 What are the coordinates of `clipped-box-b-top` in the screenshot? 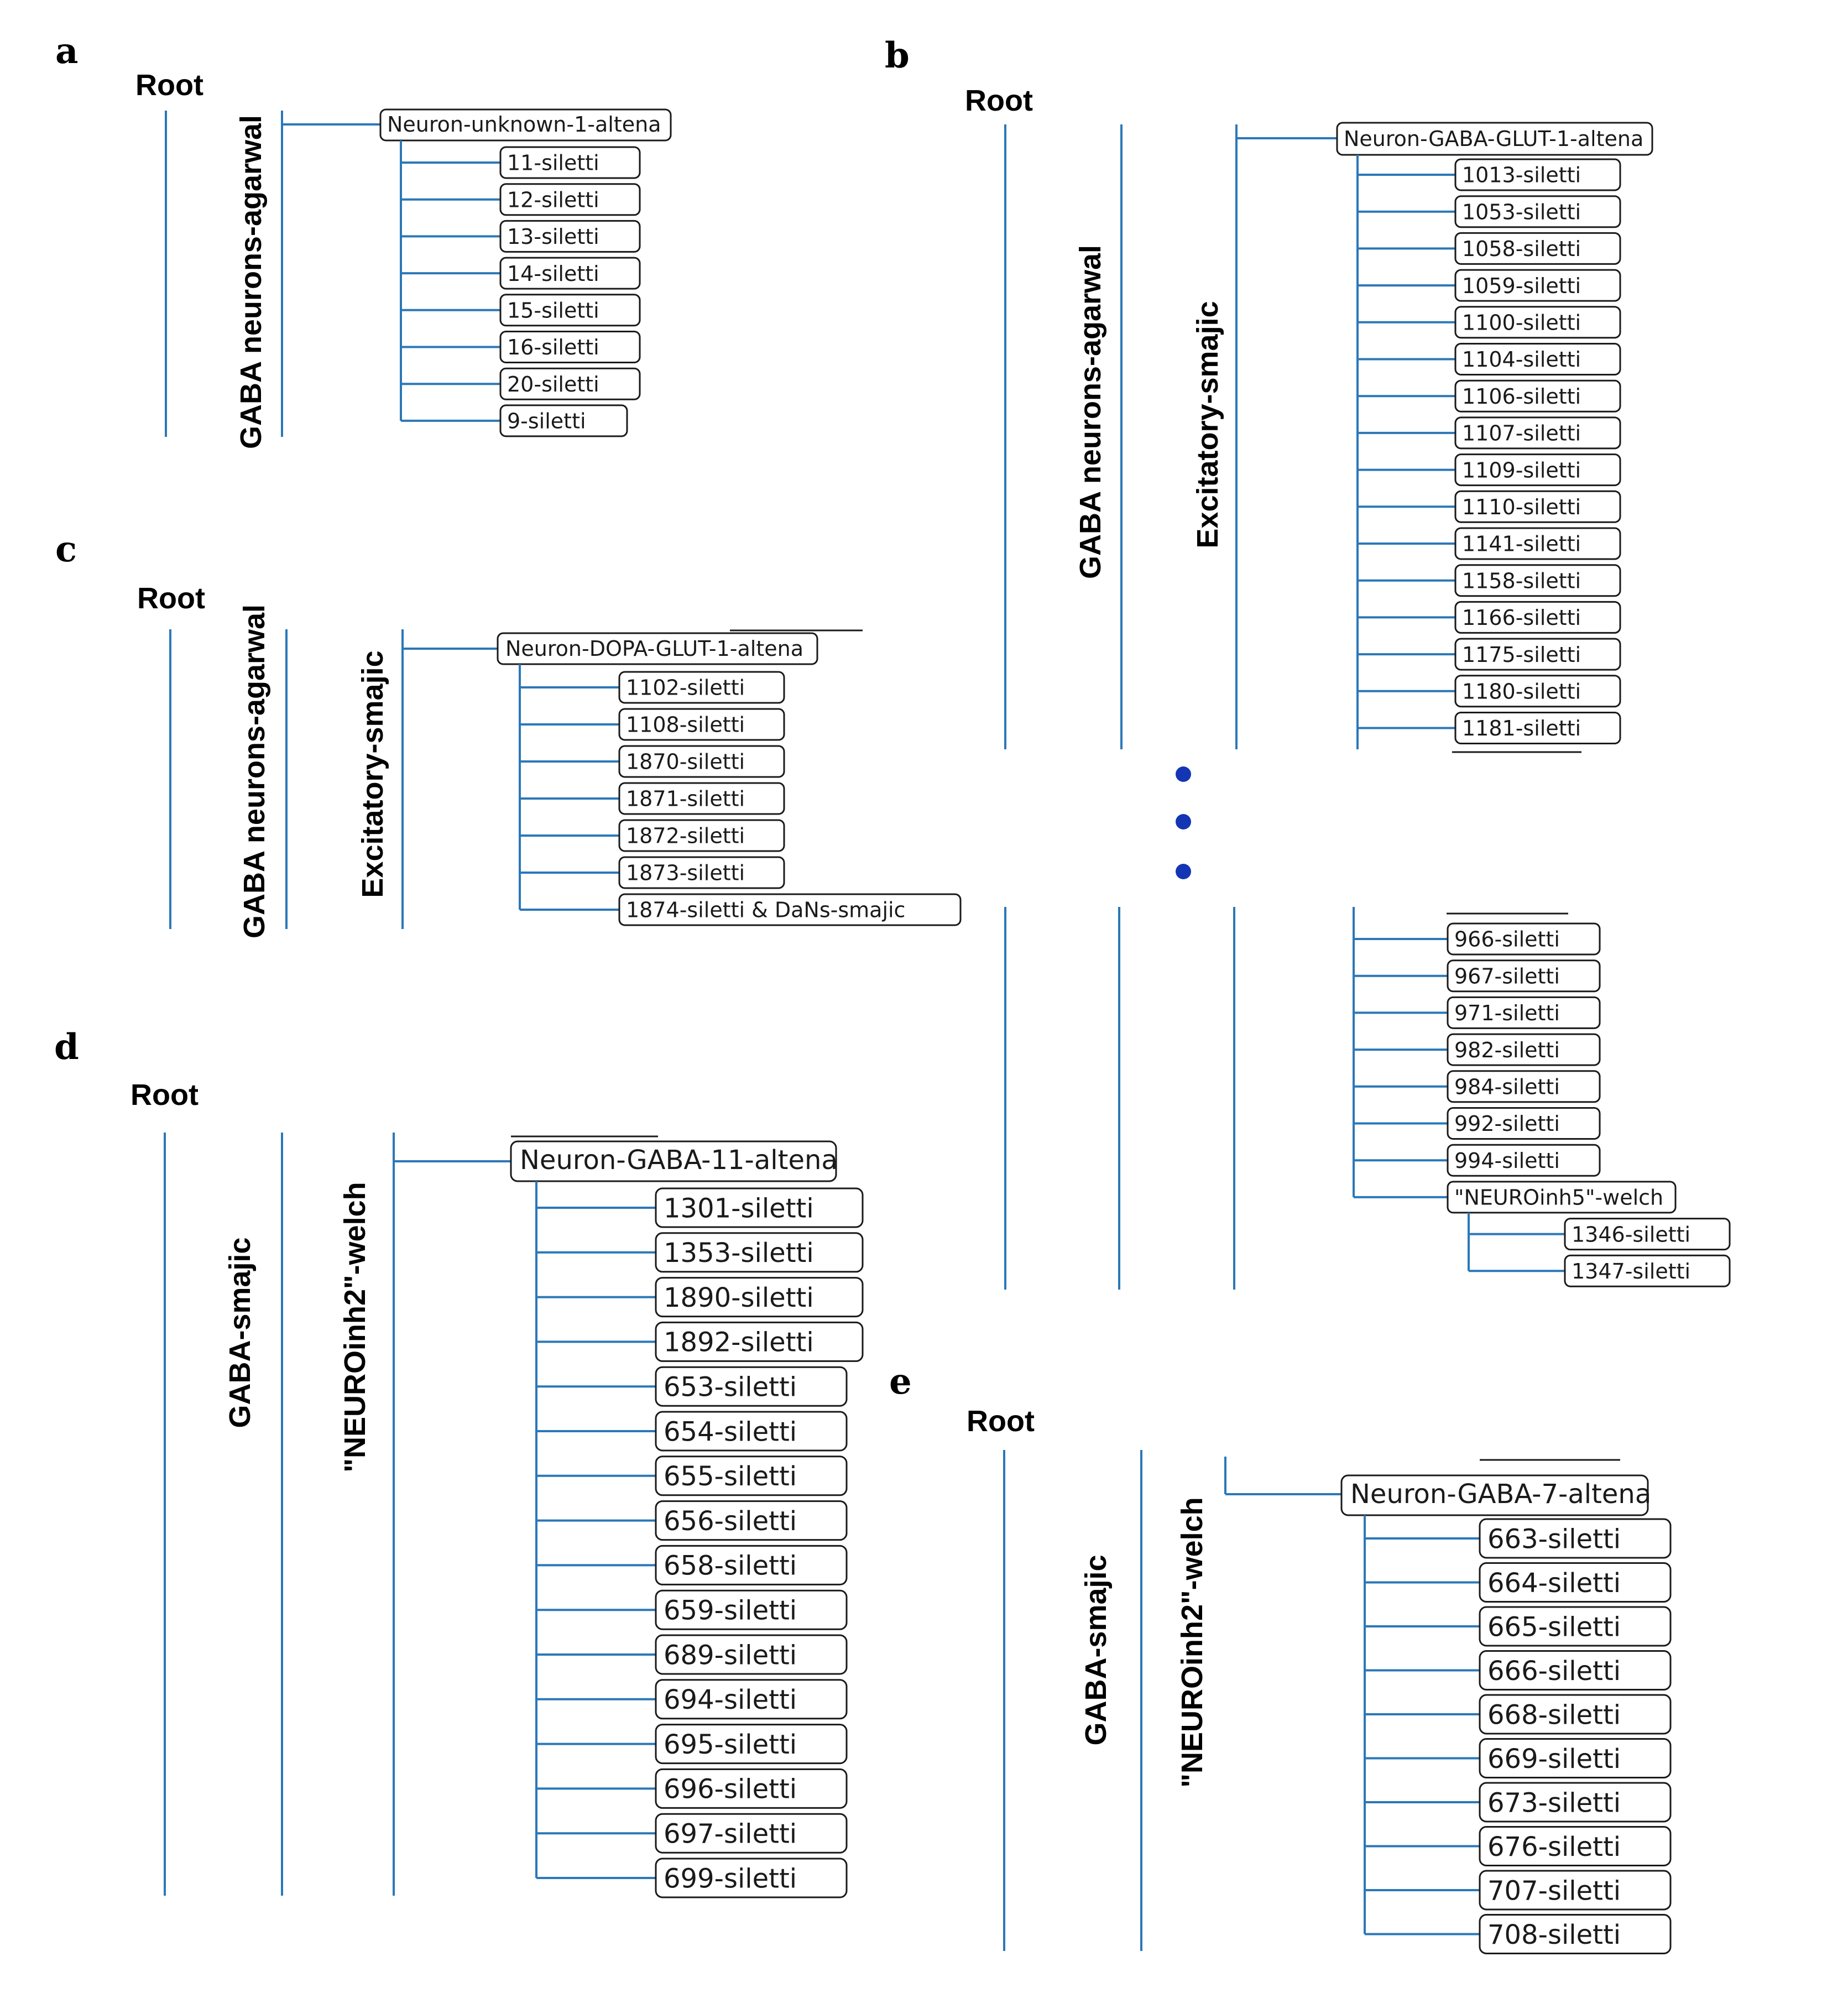 It's located at (1517, 753).